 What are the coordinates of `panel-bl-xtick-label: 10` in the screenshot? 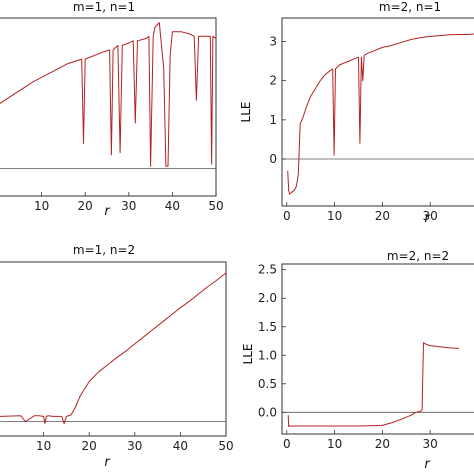 It's located at (43, 446).